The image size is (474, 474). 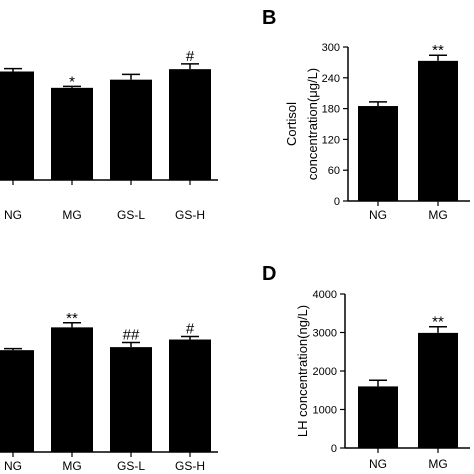 I want to click on y-axis-title: LH concentration(ng/L), so click(x=302, y=371).